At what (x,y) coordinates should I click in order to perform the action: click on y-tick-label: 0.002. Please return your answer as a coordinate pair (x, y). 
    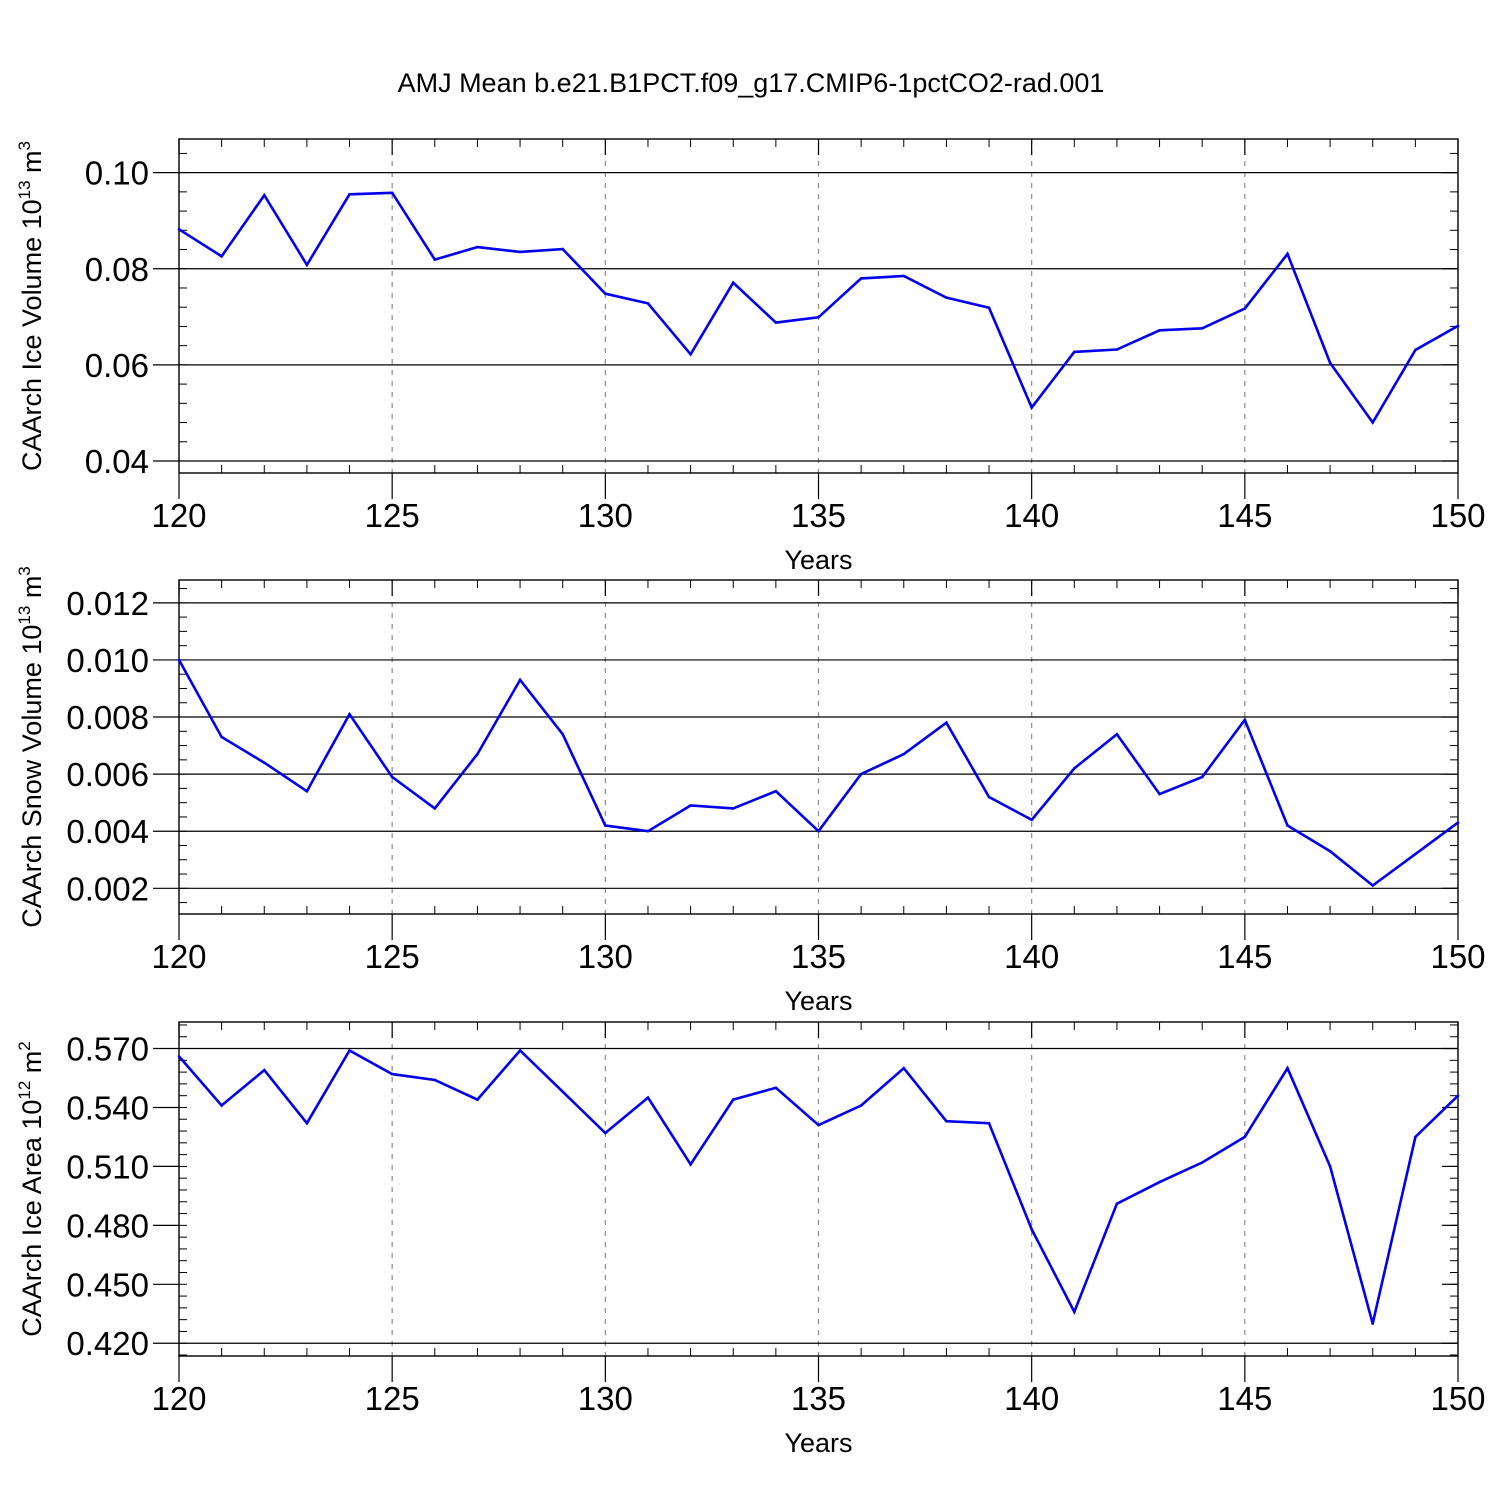
    Looking at the image, I should click on (107, 888).